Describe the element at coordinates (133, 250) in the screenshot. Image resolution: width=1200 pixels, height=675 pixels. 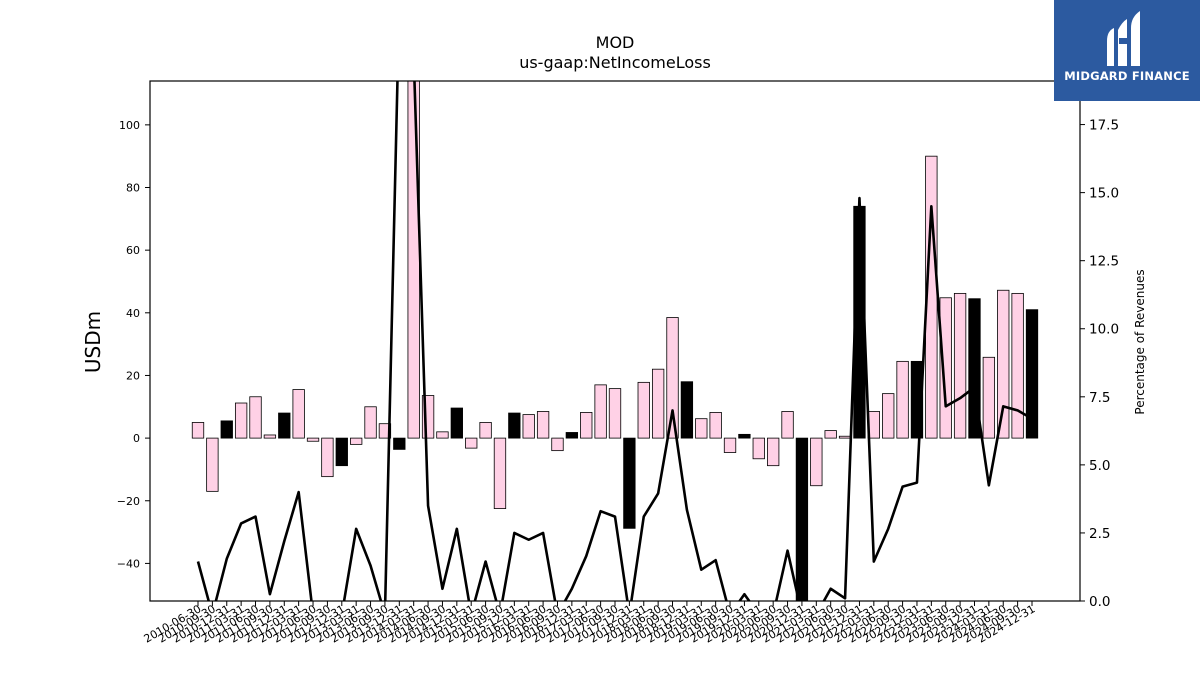
I see `y-tick-label: 60` at that location.